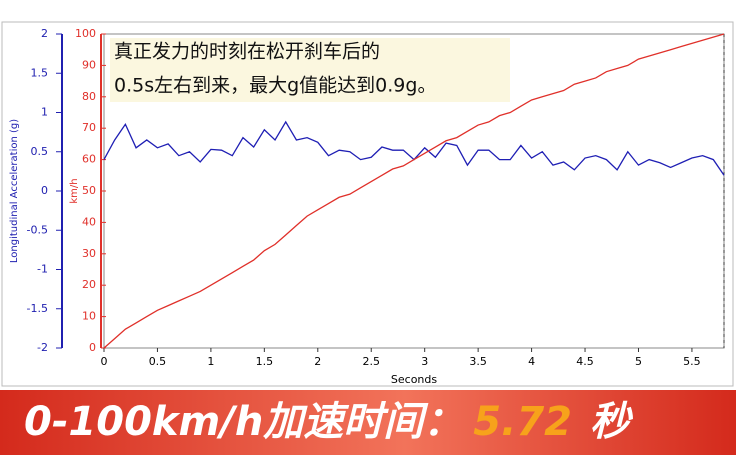  I want to click on x-tick-label: 1, so click(210, 361).